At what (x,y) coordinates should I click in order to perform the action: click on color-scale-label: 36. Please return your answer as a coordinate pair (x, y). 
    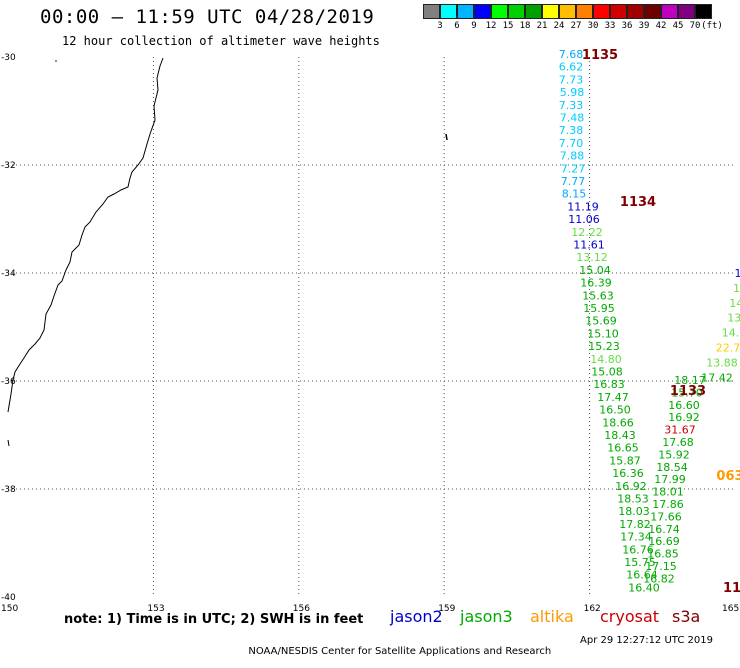
    Looking at the image, I should click on (627, 26).